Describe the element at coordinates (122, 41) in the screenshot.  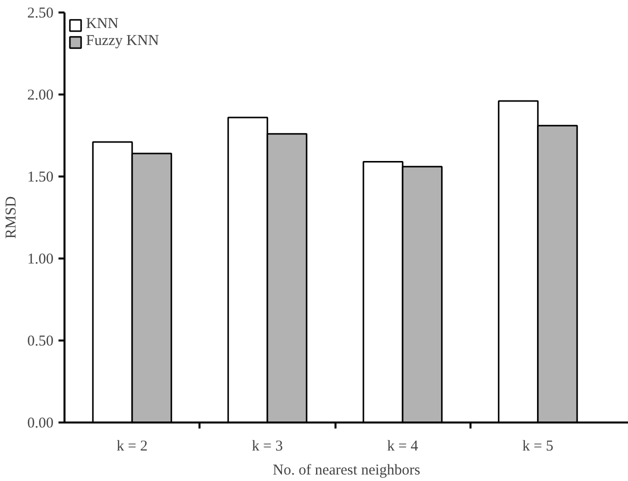
I see `legend-label: Fuzzy KNN` at that location.